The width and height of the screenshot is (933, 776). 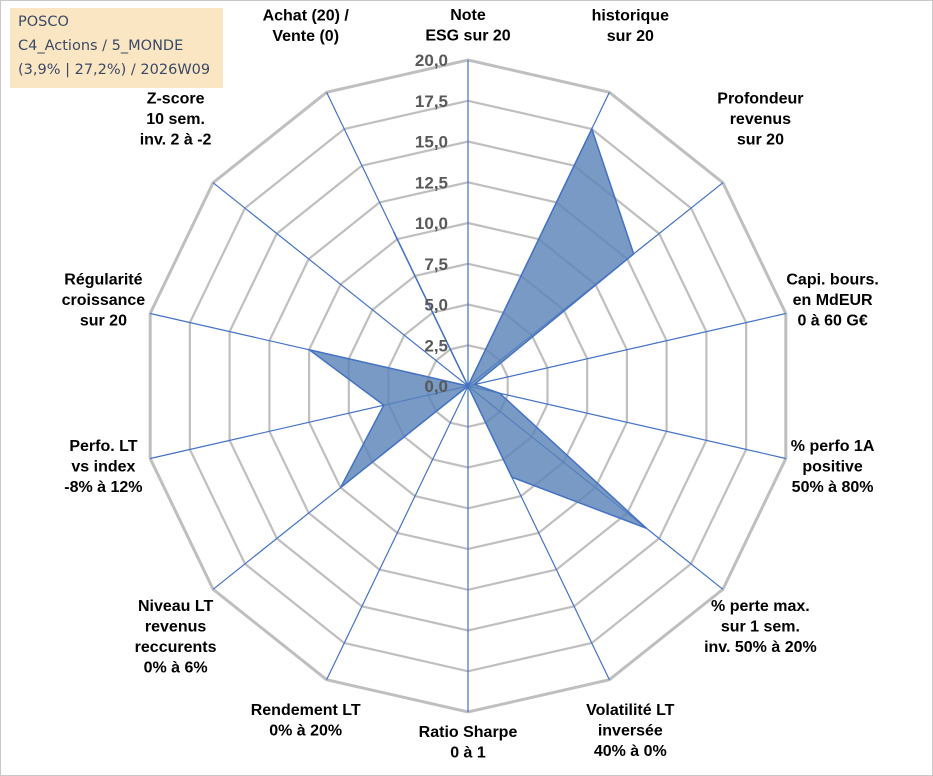 I want to click on company-name: POSCO, so click(x=43, y=22).